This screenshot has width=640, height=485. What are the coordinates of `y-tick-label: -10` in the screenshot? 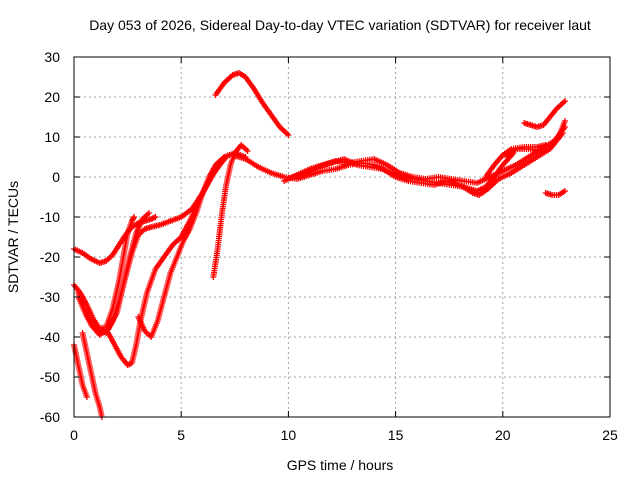 It's located at (50, 217).